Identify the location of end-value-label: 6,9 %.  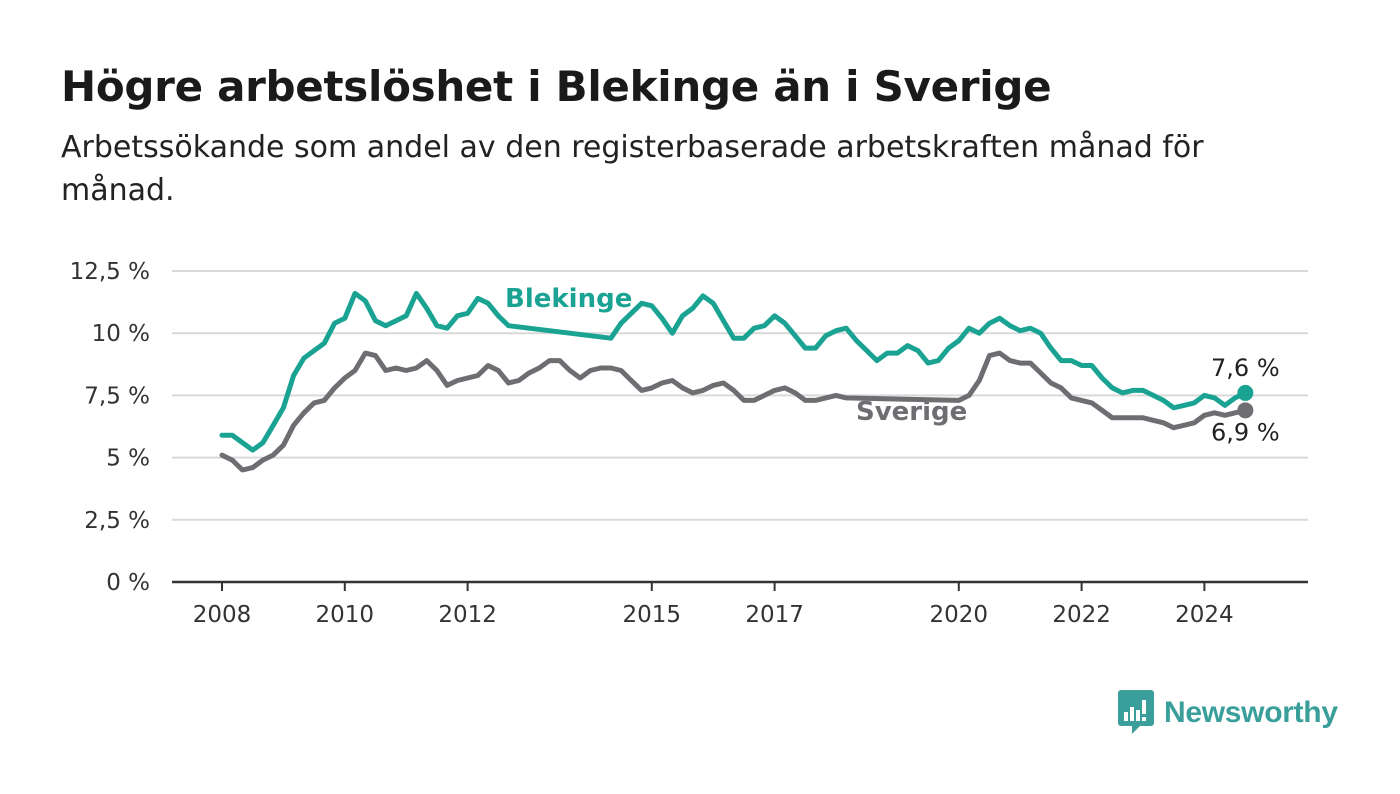
(1245, 432).